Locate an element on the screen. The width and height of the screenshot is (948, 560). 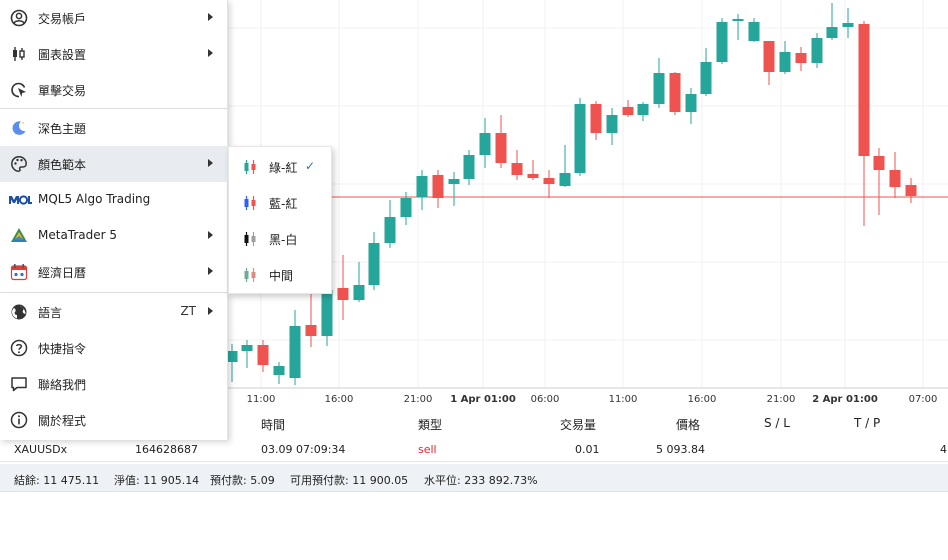
menu-label: MQL5 Algo Trading is located at coordinates (94, 199).